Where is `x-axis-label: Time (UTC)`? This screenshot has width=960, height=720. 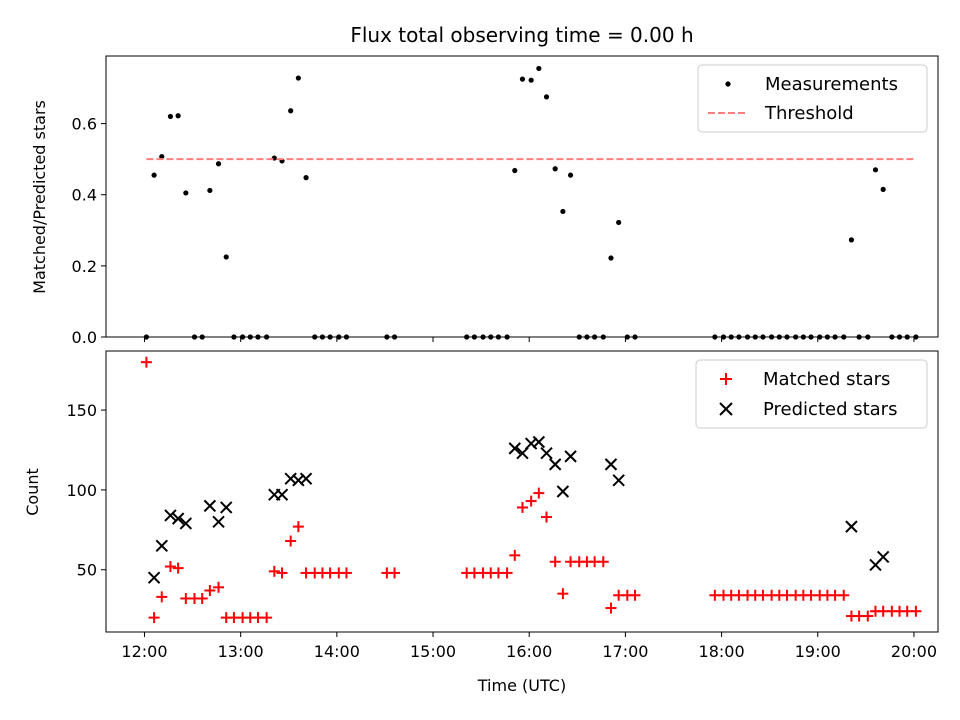 x-axis-label: Time (UTC) is located at coordinates (521, 685).